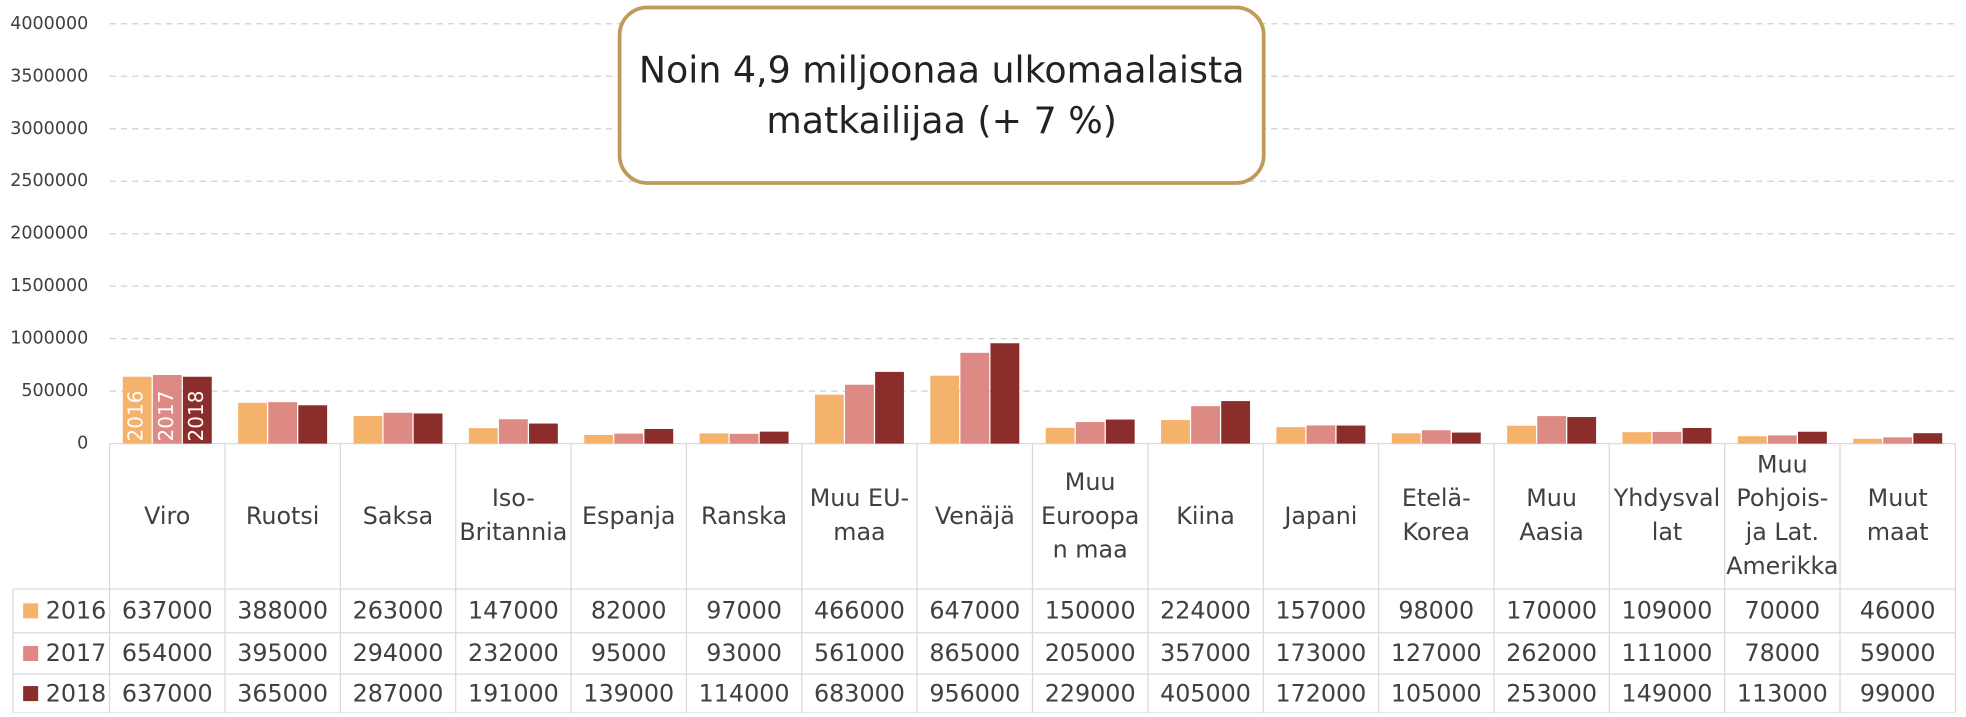 The image size is (1966, 717). I want to click on table-value: 157000, so click(1320, 611).